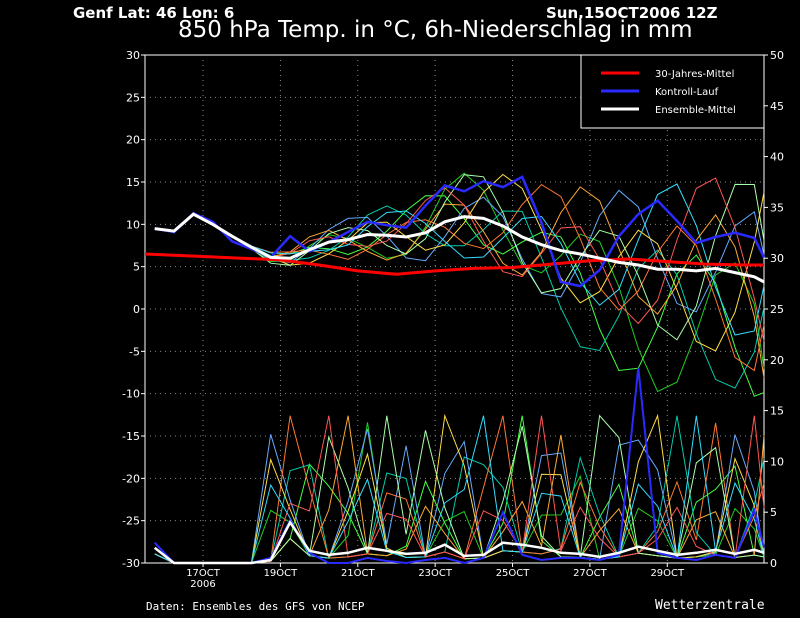 The height and width of the screenshot is (618, 800). Describe the element at coordinates (136, 309) in the screenshot. I see `y-left-tick-label: 0` at that location.